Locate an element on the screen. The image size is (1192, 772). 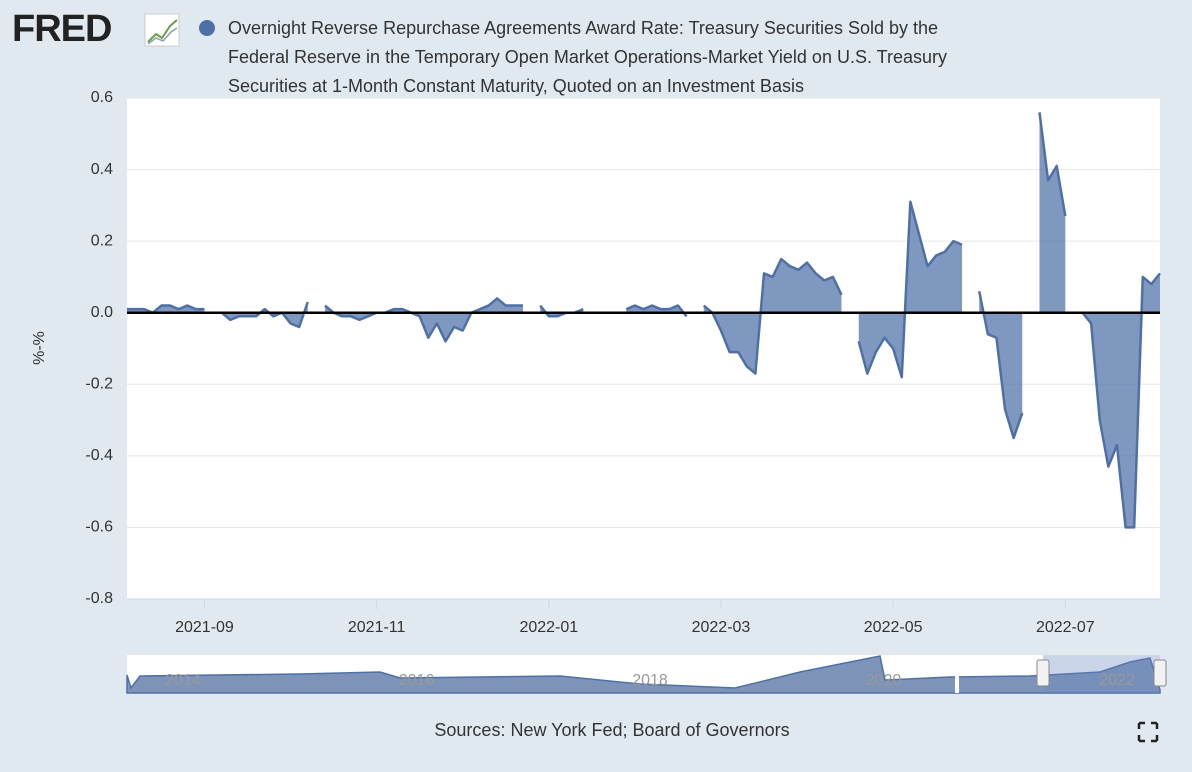
x-tick-label: 2022-03 is located at coordinates (721, 627).